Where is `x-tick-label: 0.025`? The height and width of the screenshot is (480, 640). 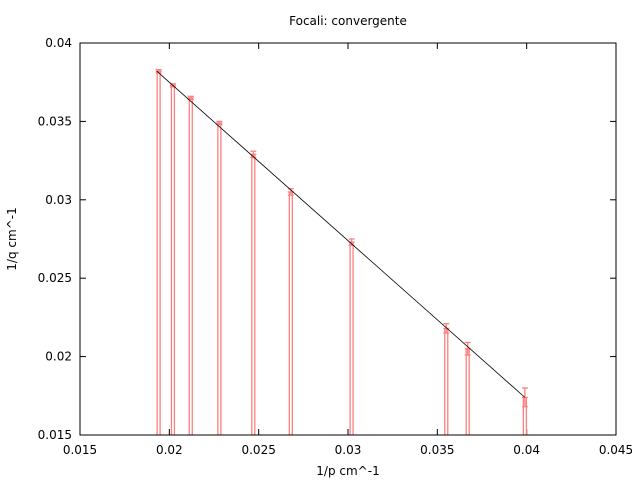 x-tick-label: 0.025 is located at coordinates (258, 450).